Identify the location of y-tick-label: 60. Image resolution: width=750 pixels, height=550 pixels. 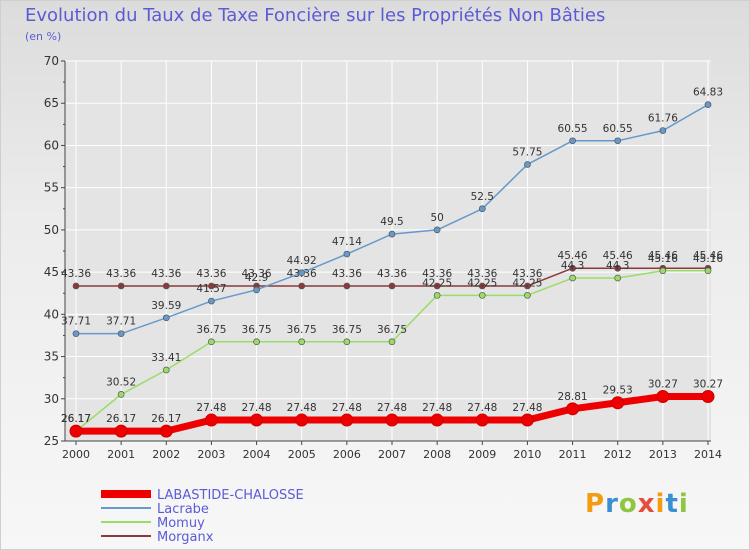
(51, 145).